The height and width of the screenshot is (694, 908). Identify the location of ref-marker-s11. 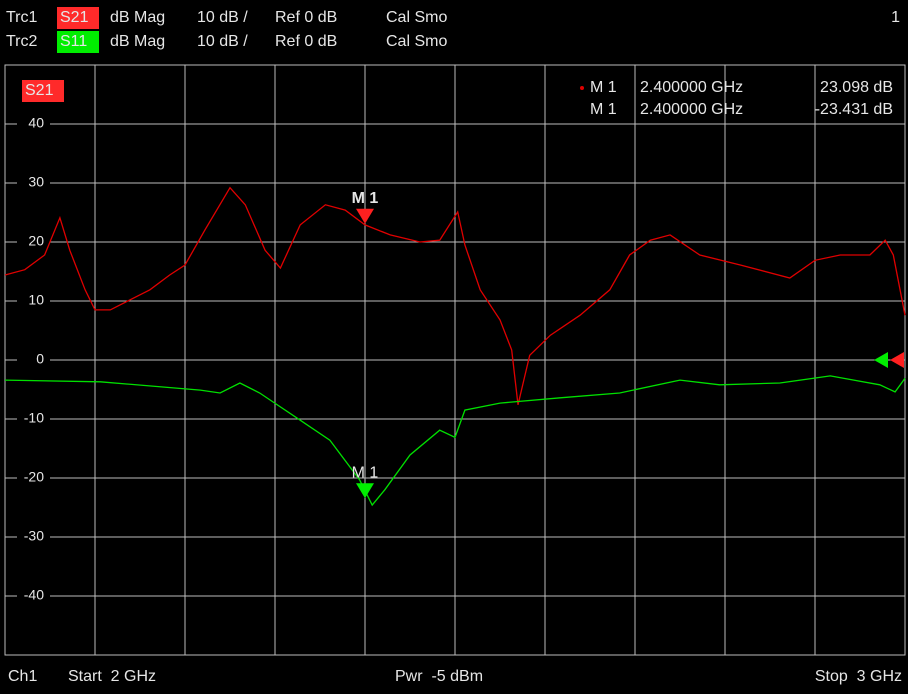
(881, 360).